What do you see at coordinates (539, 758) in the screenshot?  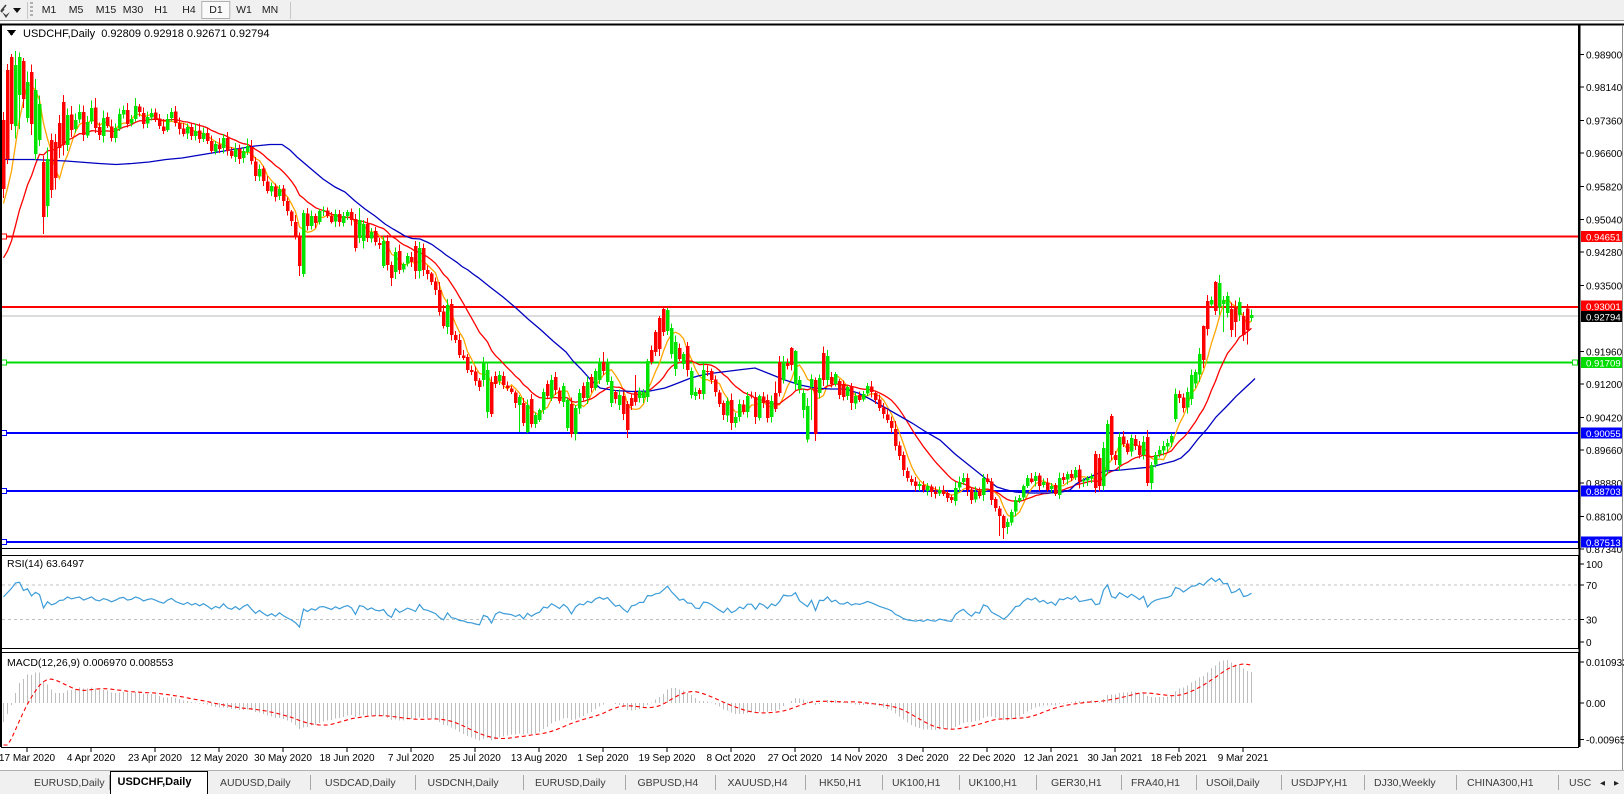 I see `svg-text: 13 Aug 2020` at bounding box center [539, 758].